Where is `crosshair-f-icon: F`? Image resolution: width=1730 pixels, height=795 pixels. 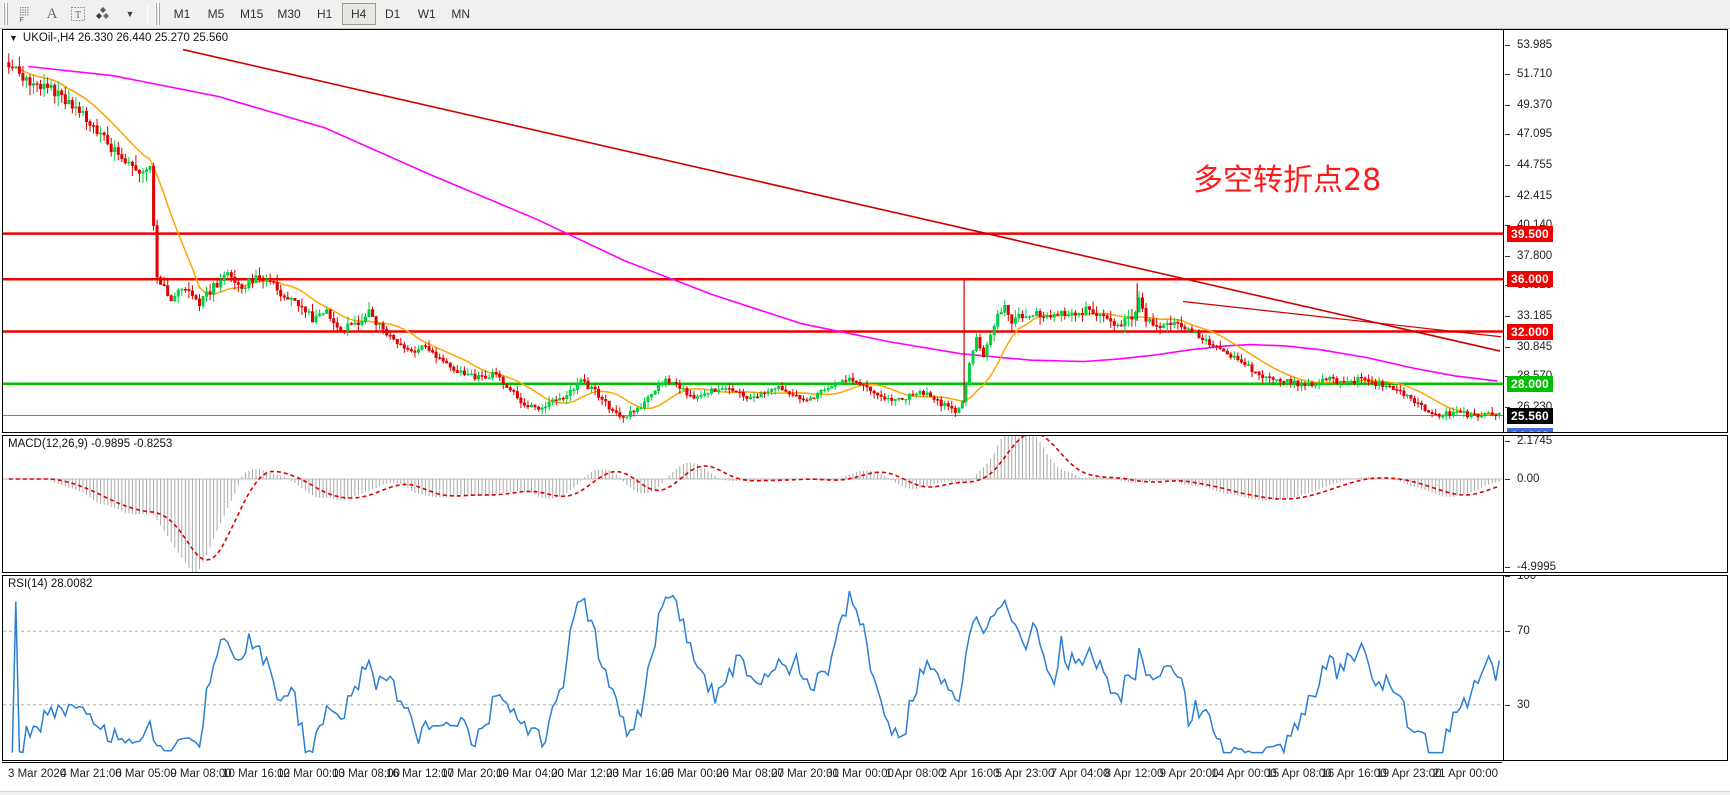 crosshair-f-icon: F is located at coordinates (26, 14).